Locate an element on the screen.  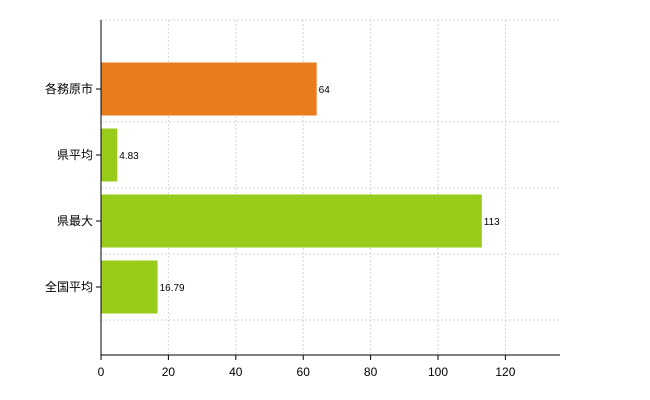
x-tick-label: 100 is located at coordinates (438, 372).